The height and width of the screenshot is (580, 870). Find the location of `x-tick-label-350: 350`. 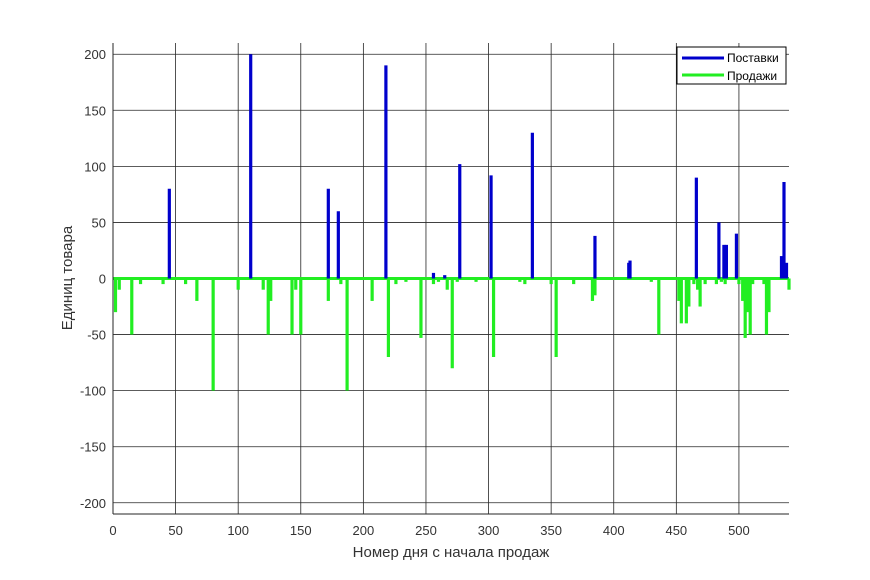

x-tick-label-350: 350 is located at coordinates (551, 530).